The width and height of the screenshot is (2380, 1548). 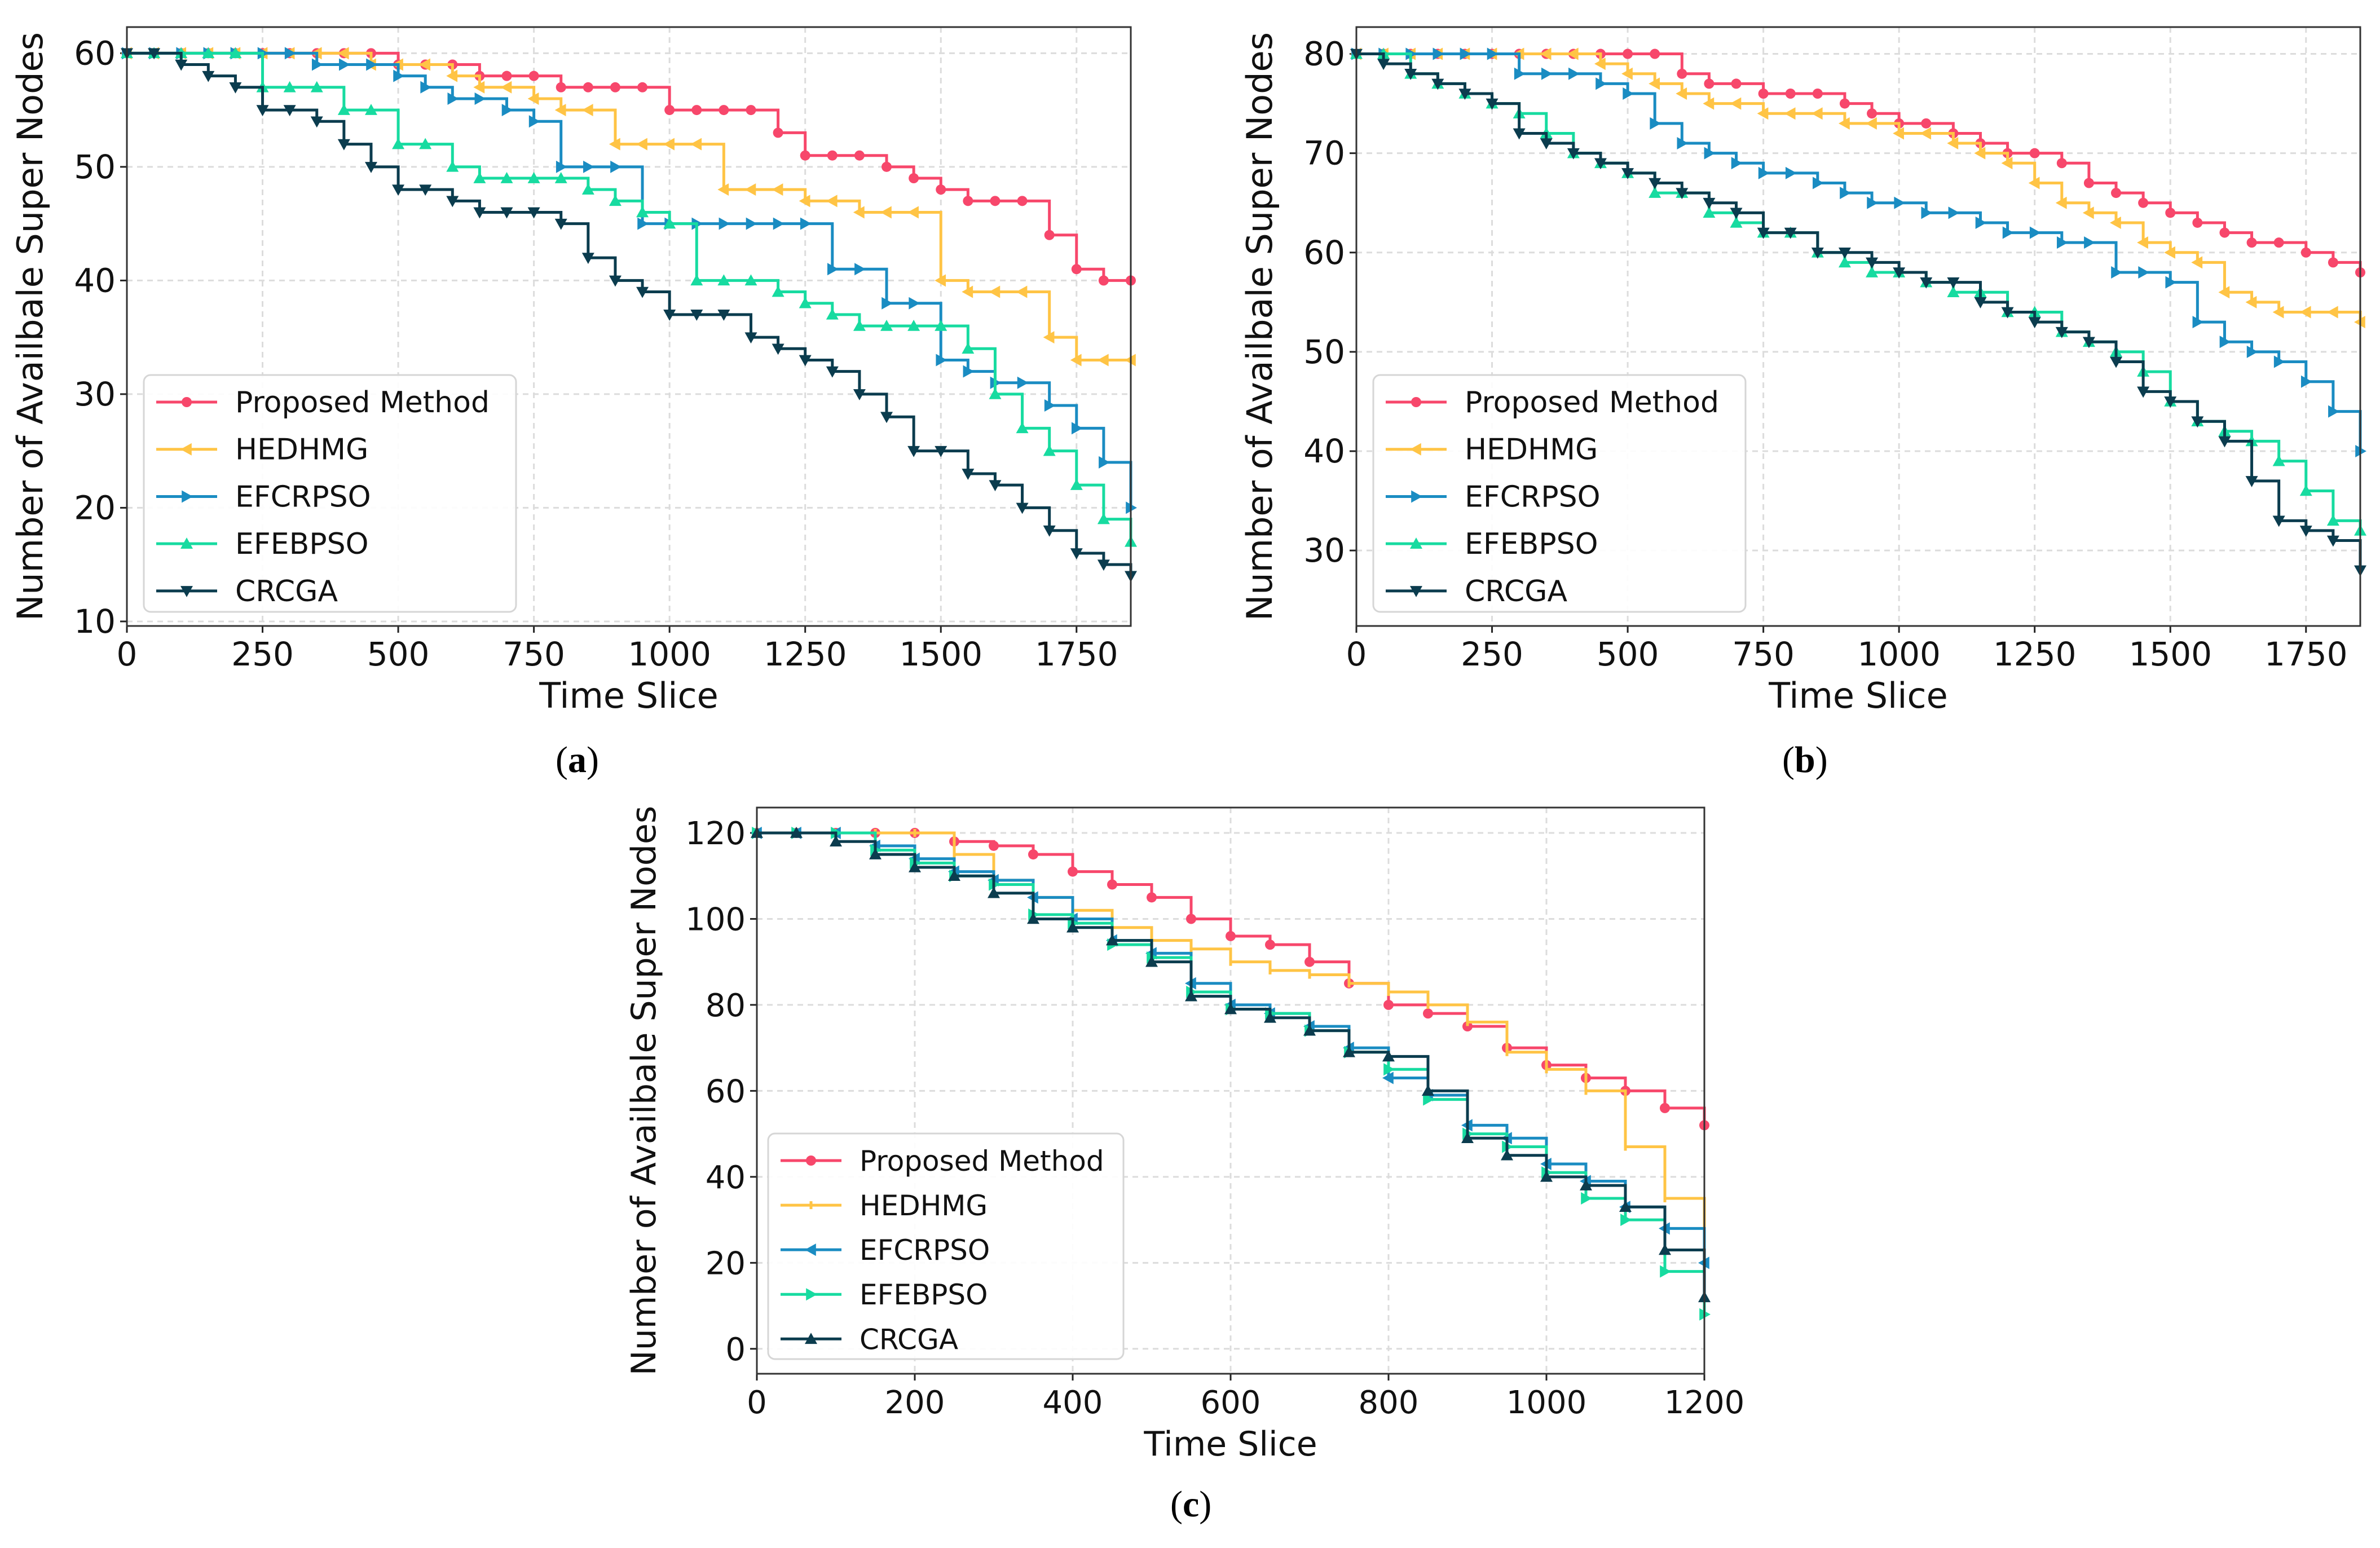 I want to click on legend: Proposed Method HEDHMG EFCRPSO EFEBPSO CRCGA, so click(x=330, y=493).